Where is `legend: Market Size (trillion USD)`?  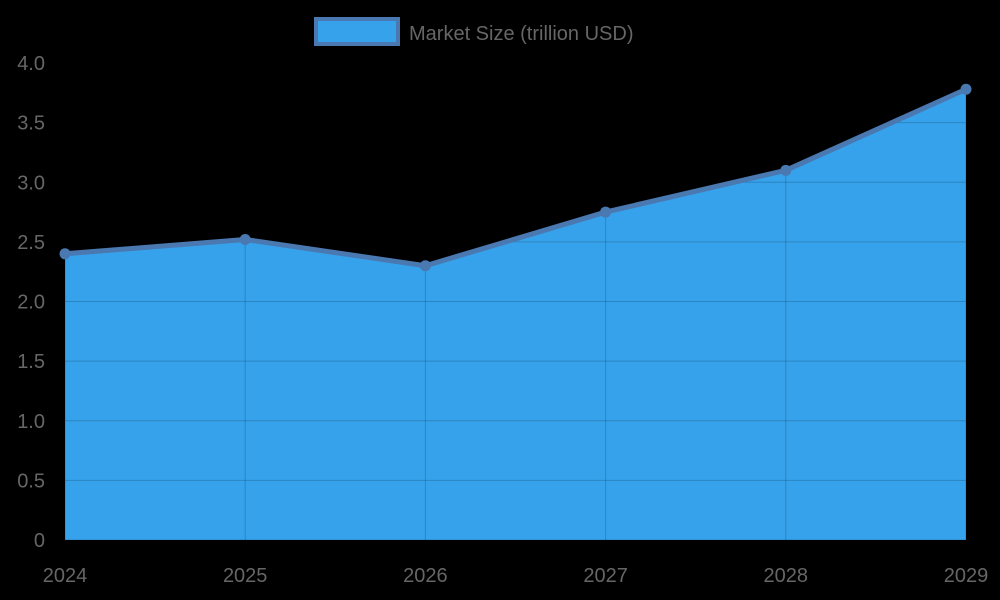
legend: Market Size (trillion USD) is located at coordinates (473, 31).